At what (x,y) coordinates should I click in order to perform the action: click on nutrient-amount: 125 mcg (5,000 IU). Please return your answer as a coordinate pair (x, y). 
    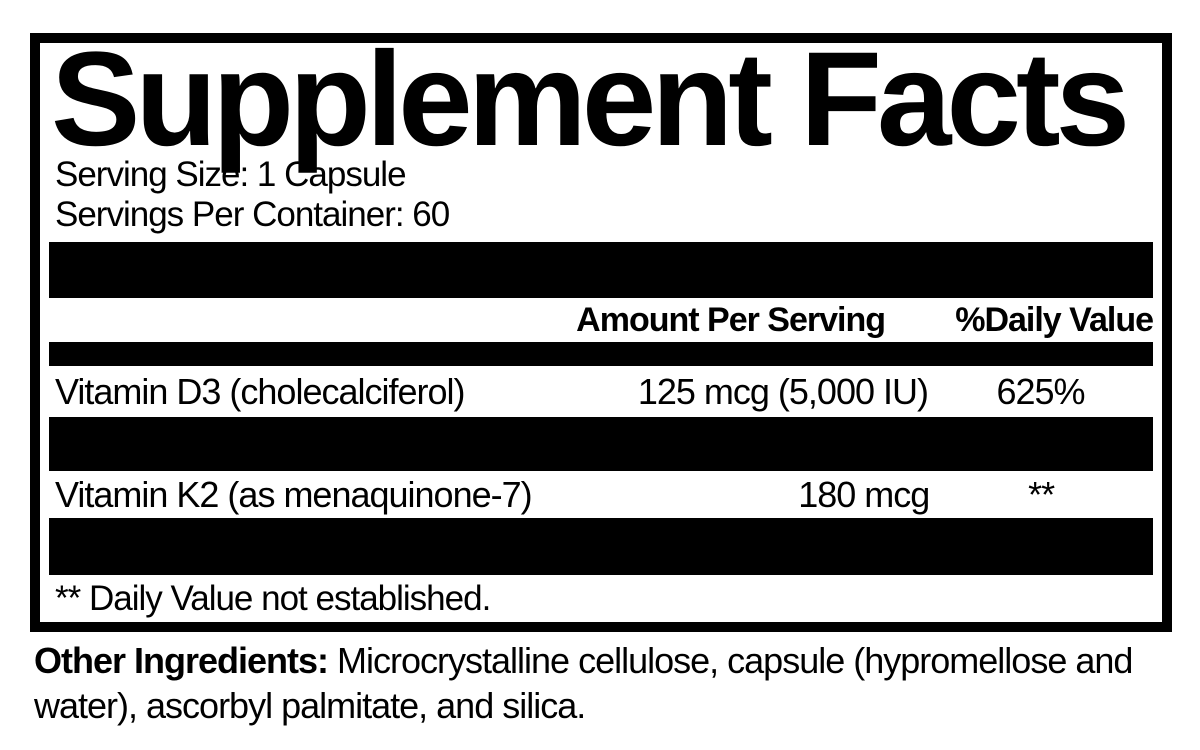
    Looking at the image, I should click on (783, 391).